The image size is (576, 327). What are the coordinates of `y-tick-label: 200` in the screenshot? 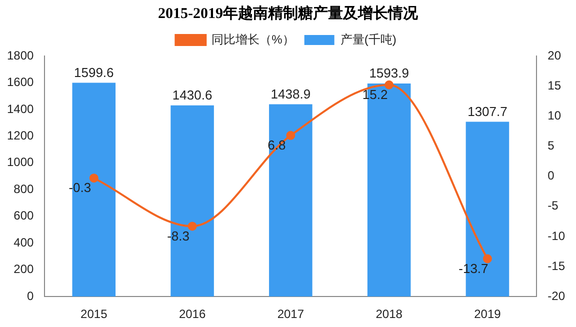 It's located at (24, 269).